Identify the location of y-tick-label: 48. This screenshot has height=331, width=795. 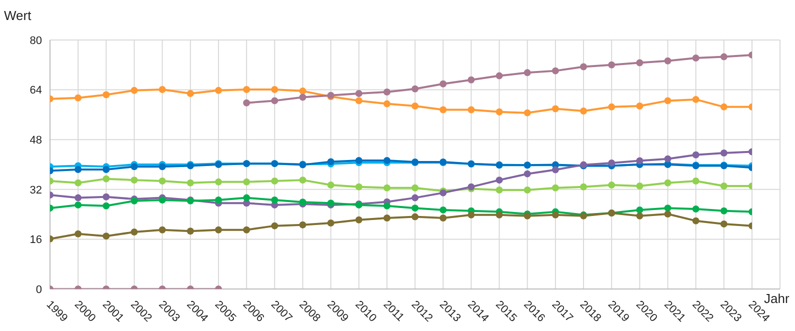
(36, 140).